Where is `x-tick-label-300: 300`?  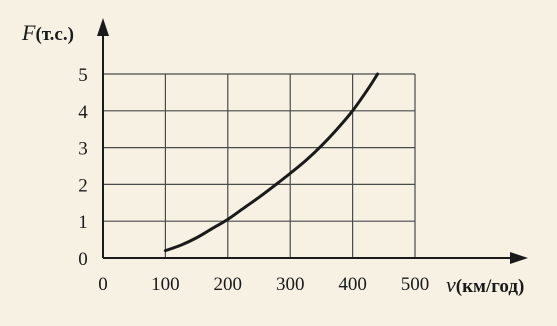 x-tick-label-300: 300 is located at coordinates (290, 284).